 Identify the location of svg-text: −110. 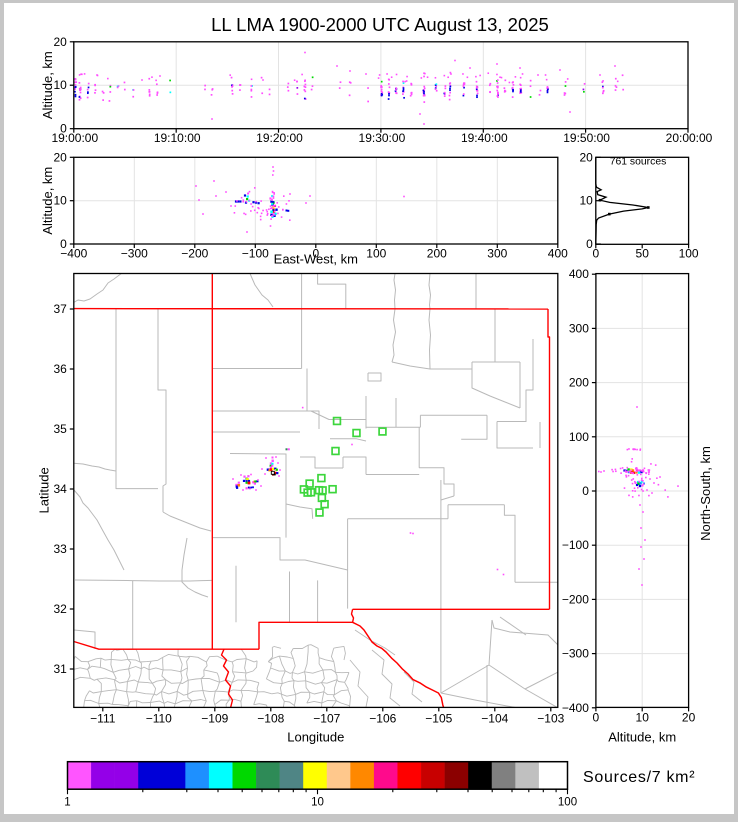
(159, 718).